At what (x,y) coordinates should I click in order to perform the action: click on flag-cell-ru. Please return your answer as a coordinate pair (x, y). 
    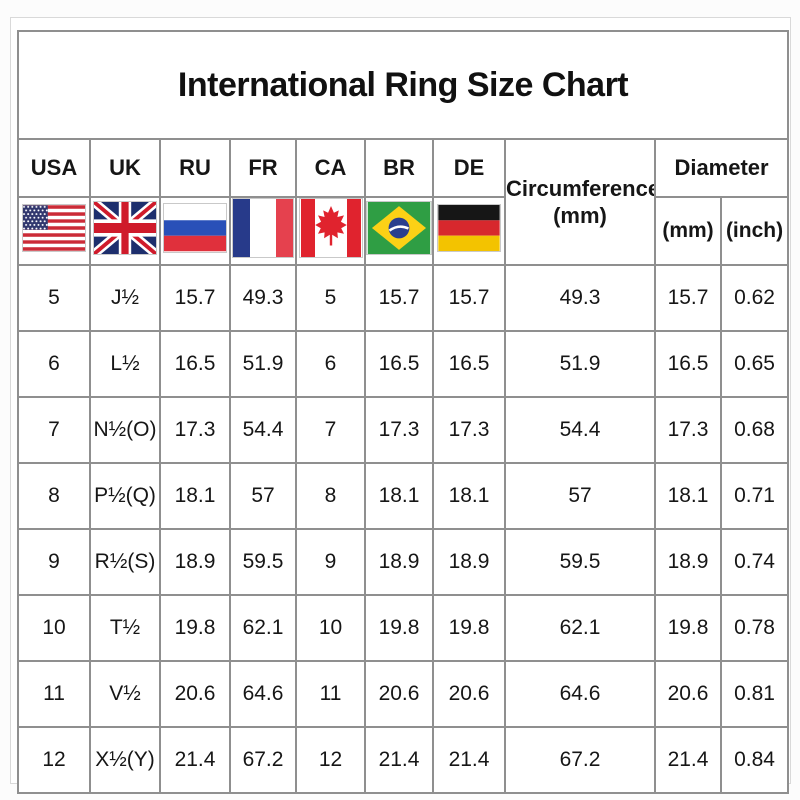
    Looking at the image, I should click on (195, 231).